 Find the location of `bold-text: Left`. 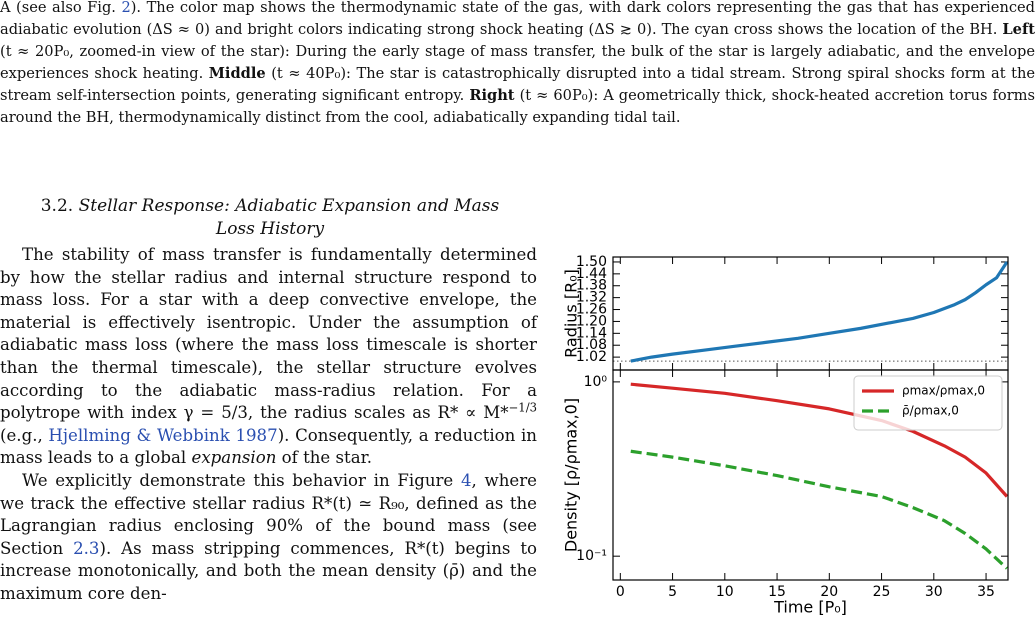

bold-text: Left is located at coordinates (1018, 29).